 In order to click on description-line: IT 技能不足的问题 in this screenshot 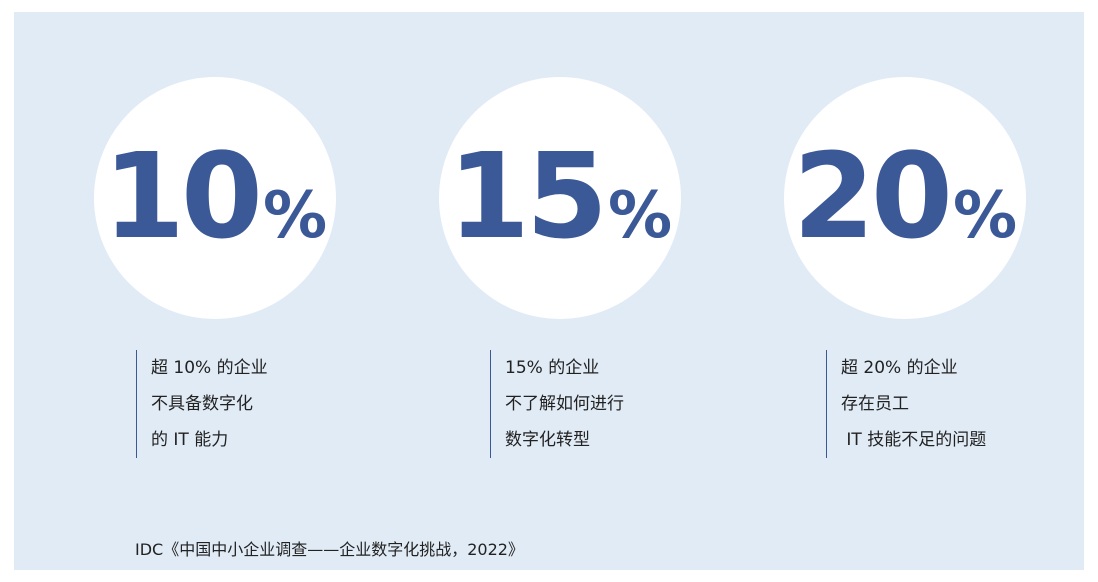, I will do `click(914, 440)`.